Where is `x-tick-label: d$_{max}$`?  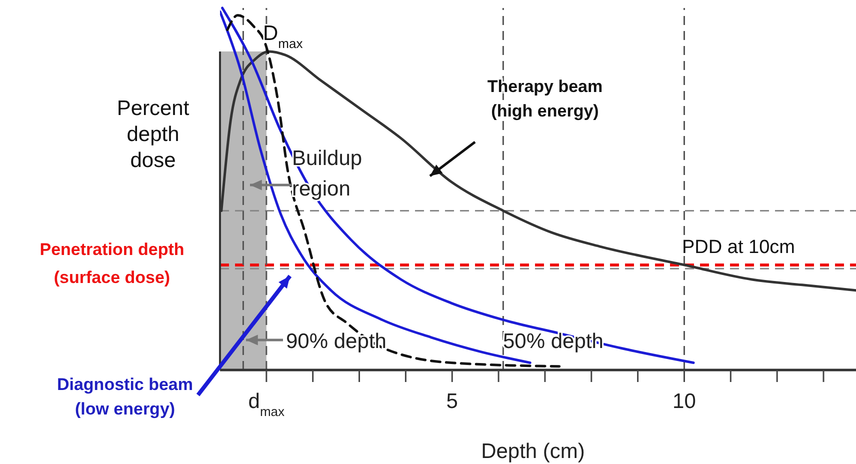
x-tick-label: d$_{max}$ is located at coordinates (267, 404).